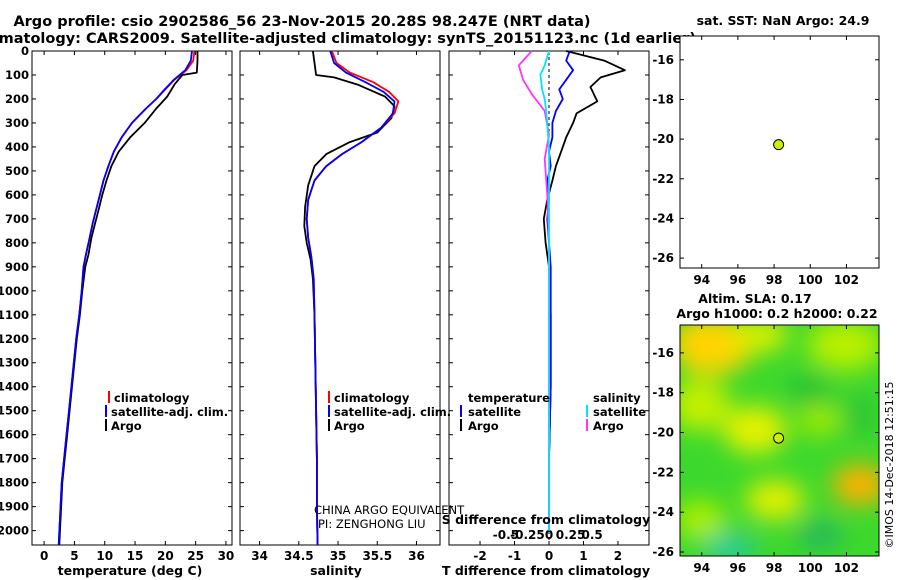  I want to click on temperature-legend: climatology satellite-adj. clim. Argo, so click(166, 412).